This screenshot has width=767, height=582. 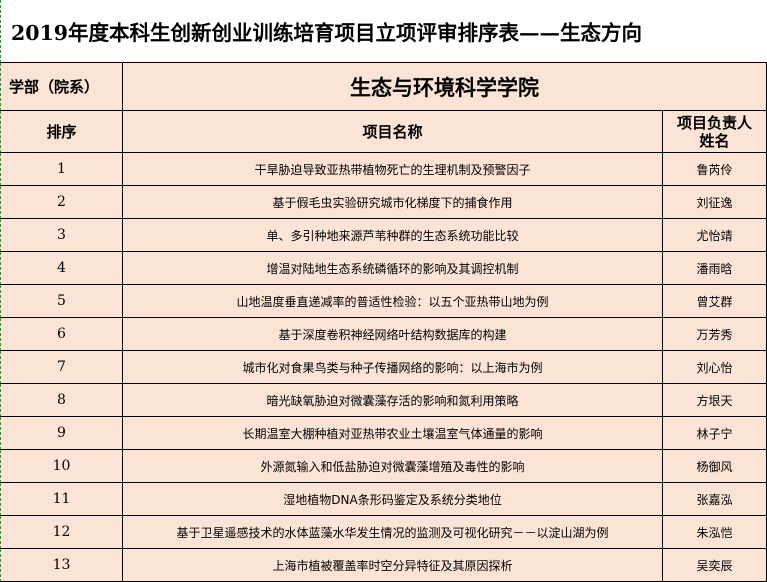 I want to click on project-name: 山地温度垂直递减率的普适性检验：以五个亚热带山地为例, so click(x=393, y=301).